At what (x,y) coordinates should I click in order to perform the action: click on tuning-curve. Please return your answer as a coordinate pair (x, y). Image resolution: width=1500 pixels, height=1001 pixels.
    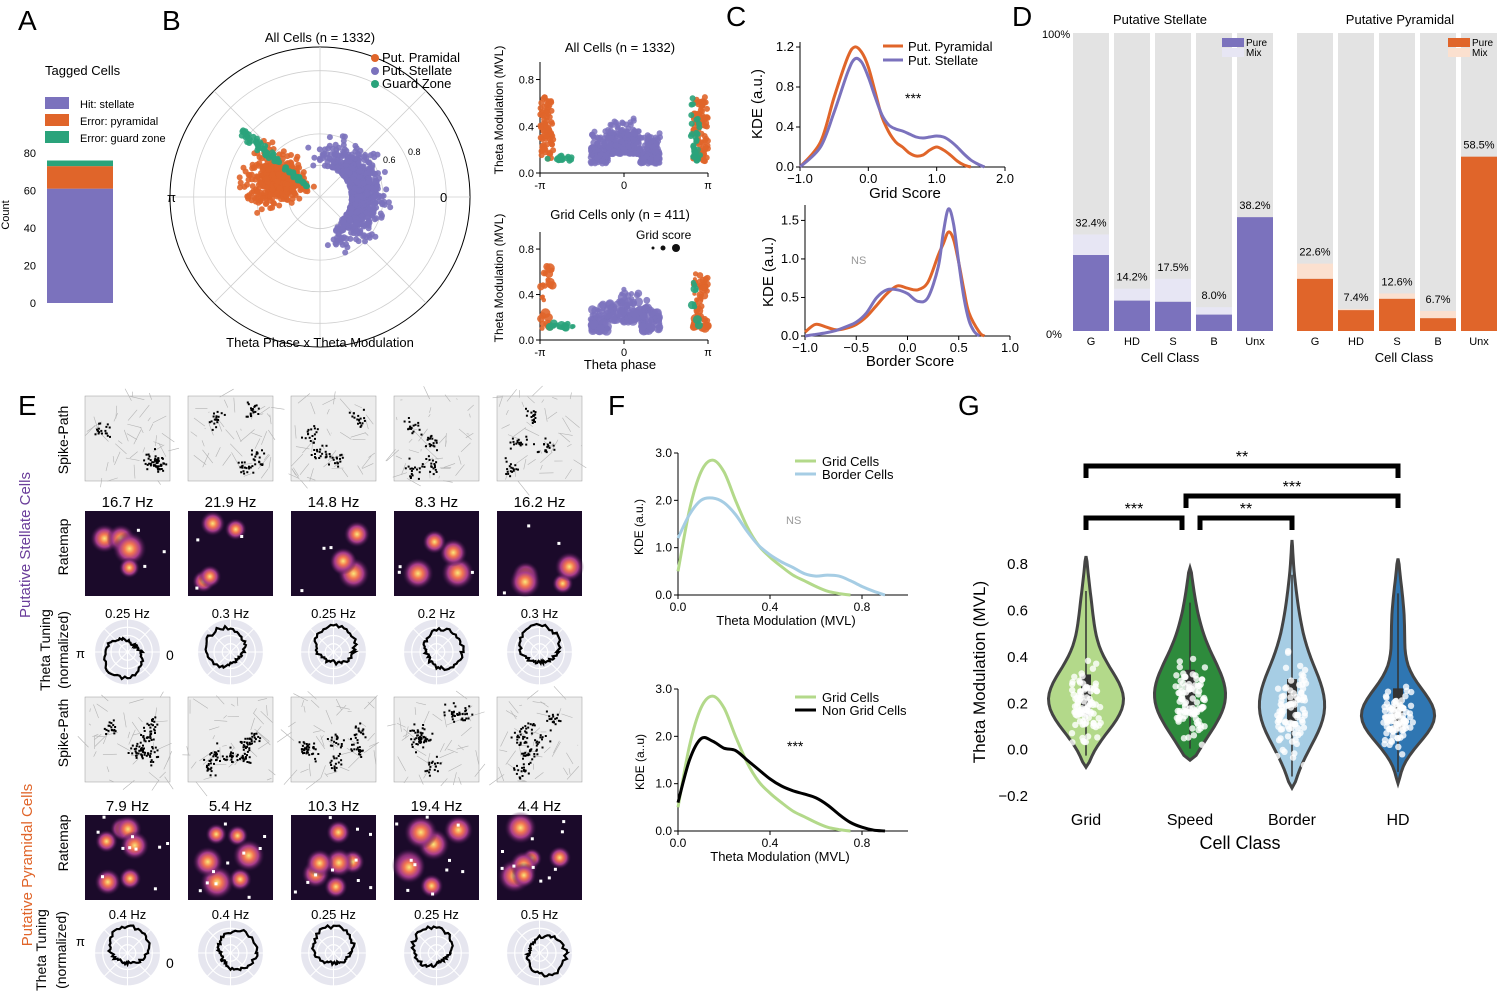
    Looking at the image, I should click on (226, 647).